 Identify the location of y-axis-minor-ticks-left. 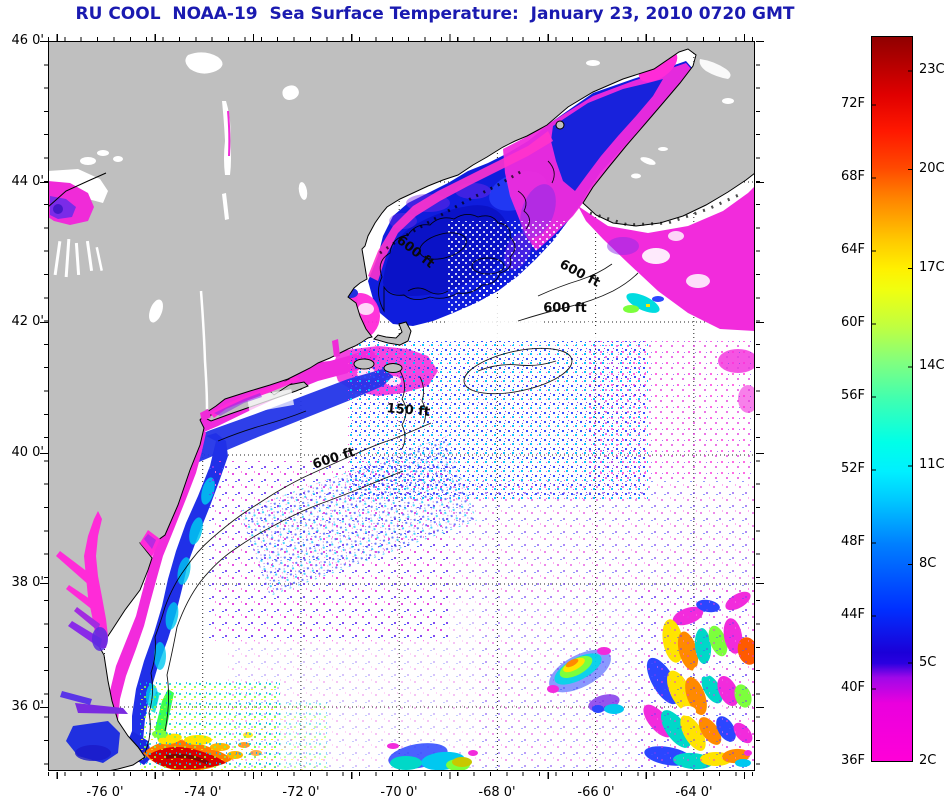
(46, 406).